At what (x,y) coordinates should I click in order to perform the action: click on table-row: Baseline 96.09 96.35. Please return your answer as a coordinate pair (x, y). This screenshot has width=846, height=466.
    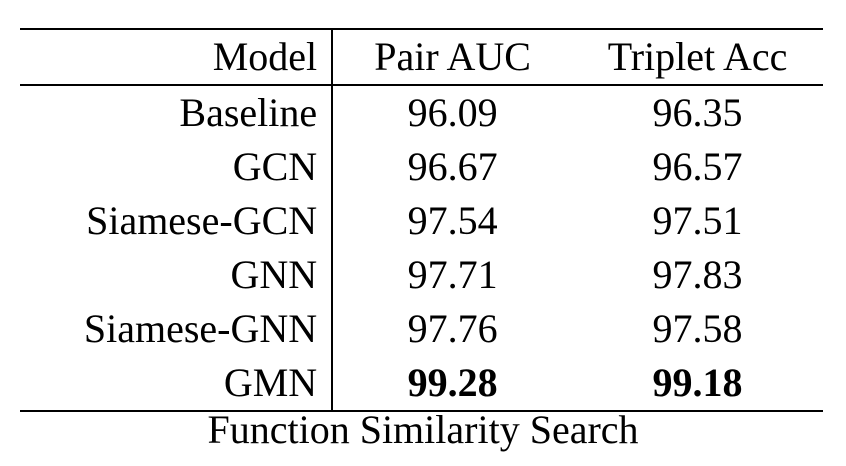
    Looking at the image, I should click on (421, 112).